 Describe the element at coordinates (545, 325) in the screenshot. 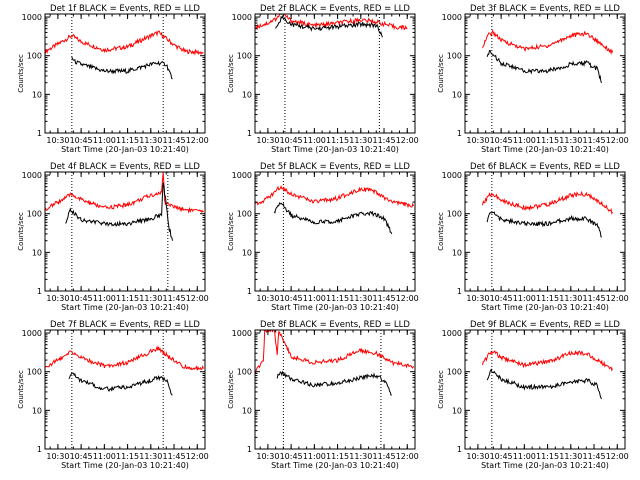

I see `chart-title: Det 9f BLACK = Events, RED = LLD` at that location.